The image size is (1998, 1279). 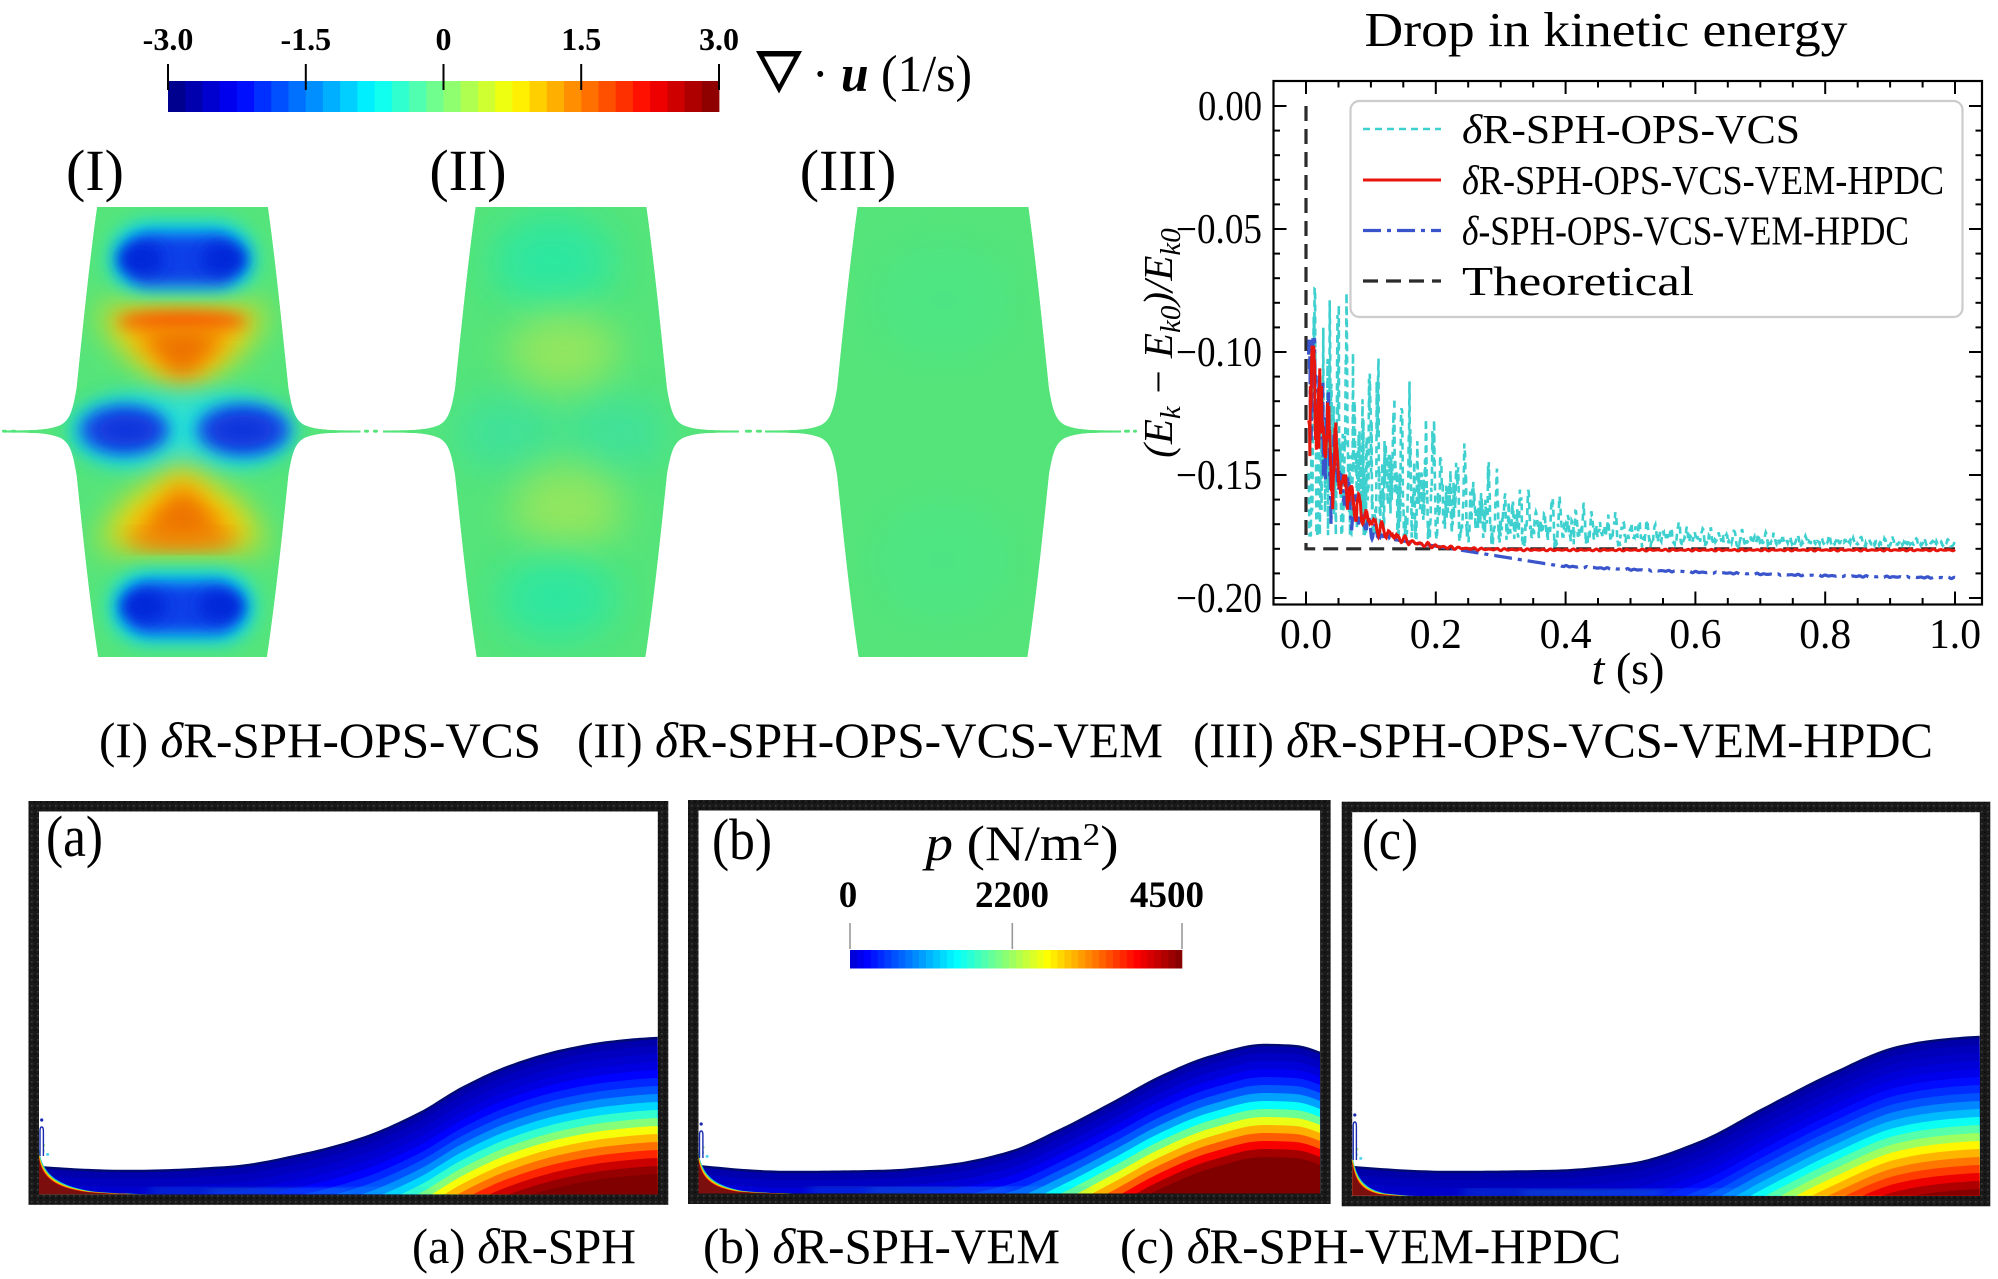 What do you see at coordinates (1219, 353) in the screenshot?
I see `svg-text: −0.10` at bounding box center [1219, 353].